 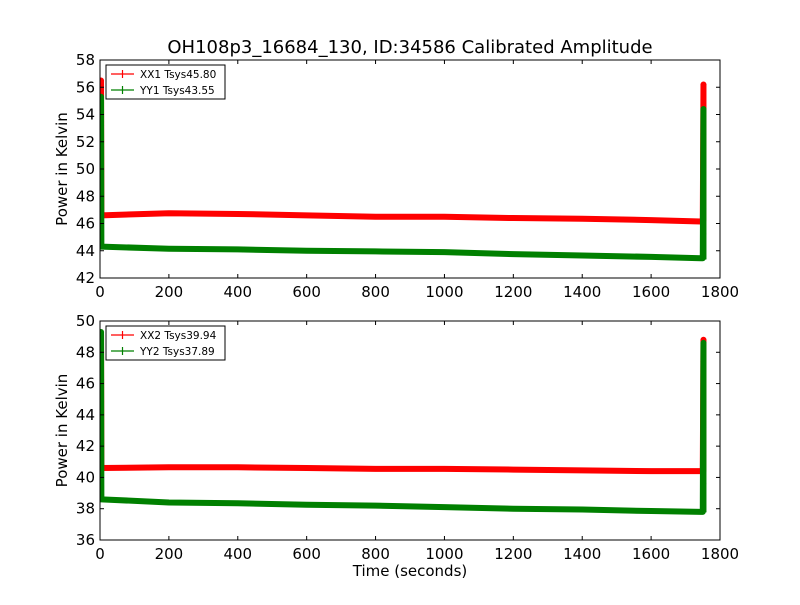 What do you see at coordinates (85, 87) in the screenshot?
I see `y-tick-label: 56` at bounding box center [85, 87].